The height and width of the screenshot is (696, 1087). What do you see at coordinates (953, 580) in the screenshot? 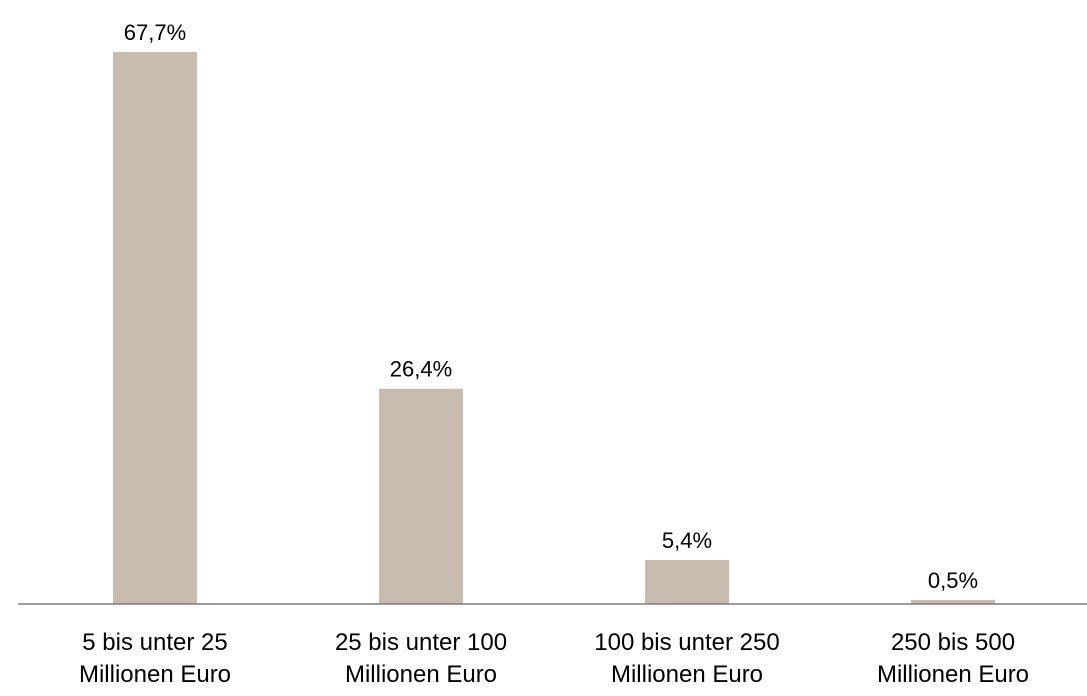
I see `value-label-4: 0,5%` at bounding box center [953, 580].